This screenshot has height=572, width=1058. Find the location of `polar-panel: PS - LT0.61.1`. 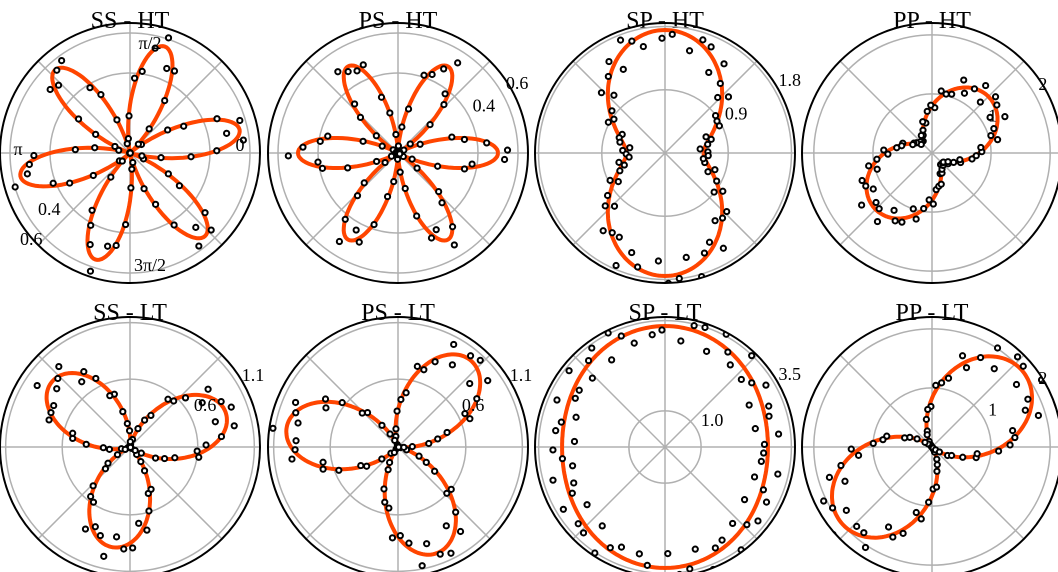

polar-panel: PS - LT0.61.1 is located at coordinates (399, 436).